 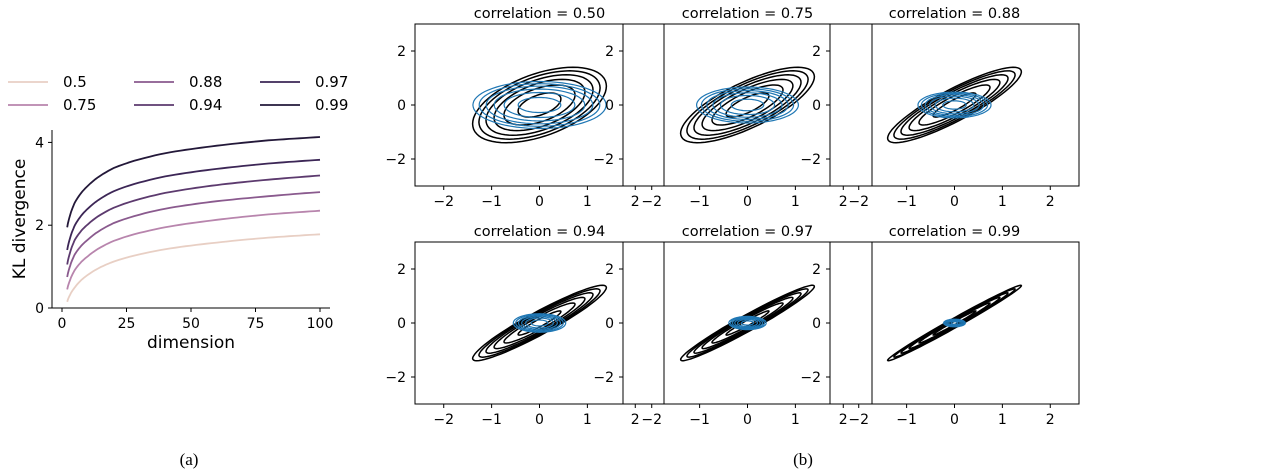 I want to click on subplot-title: correlation = 0.97, so click(x=747, y=232).